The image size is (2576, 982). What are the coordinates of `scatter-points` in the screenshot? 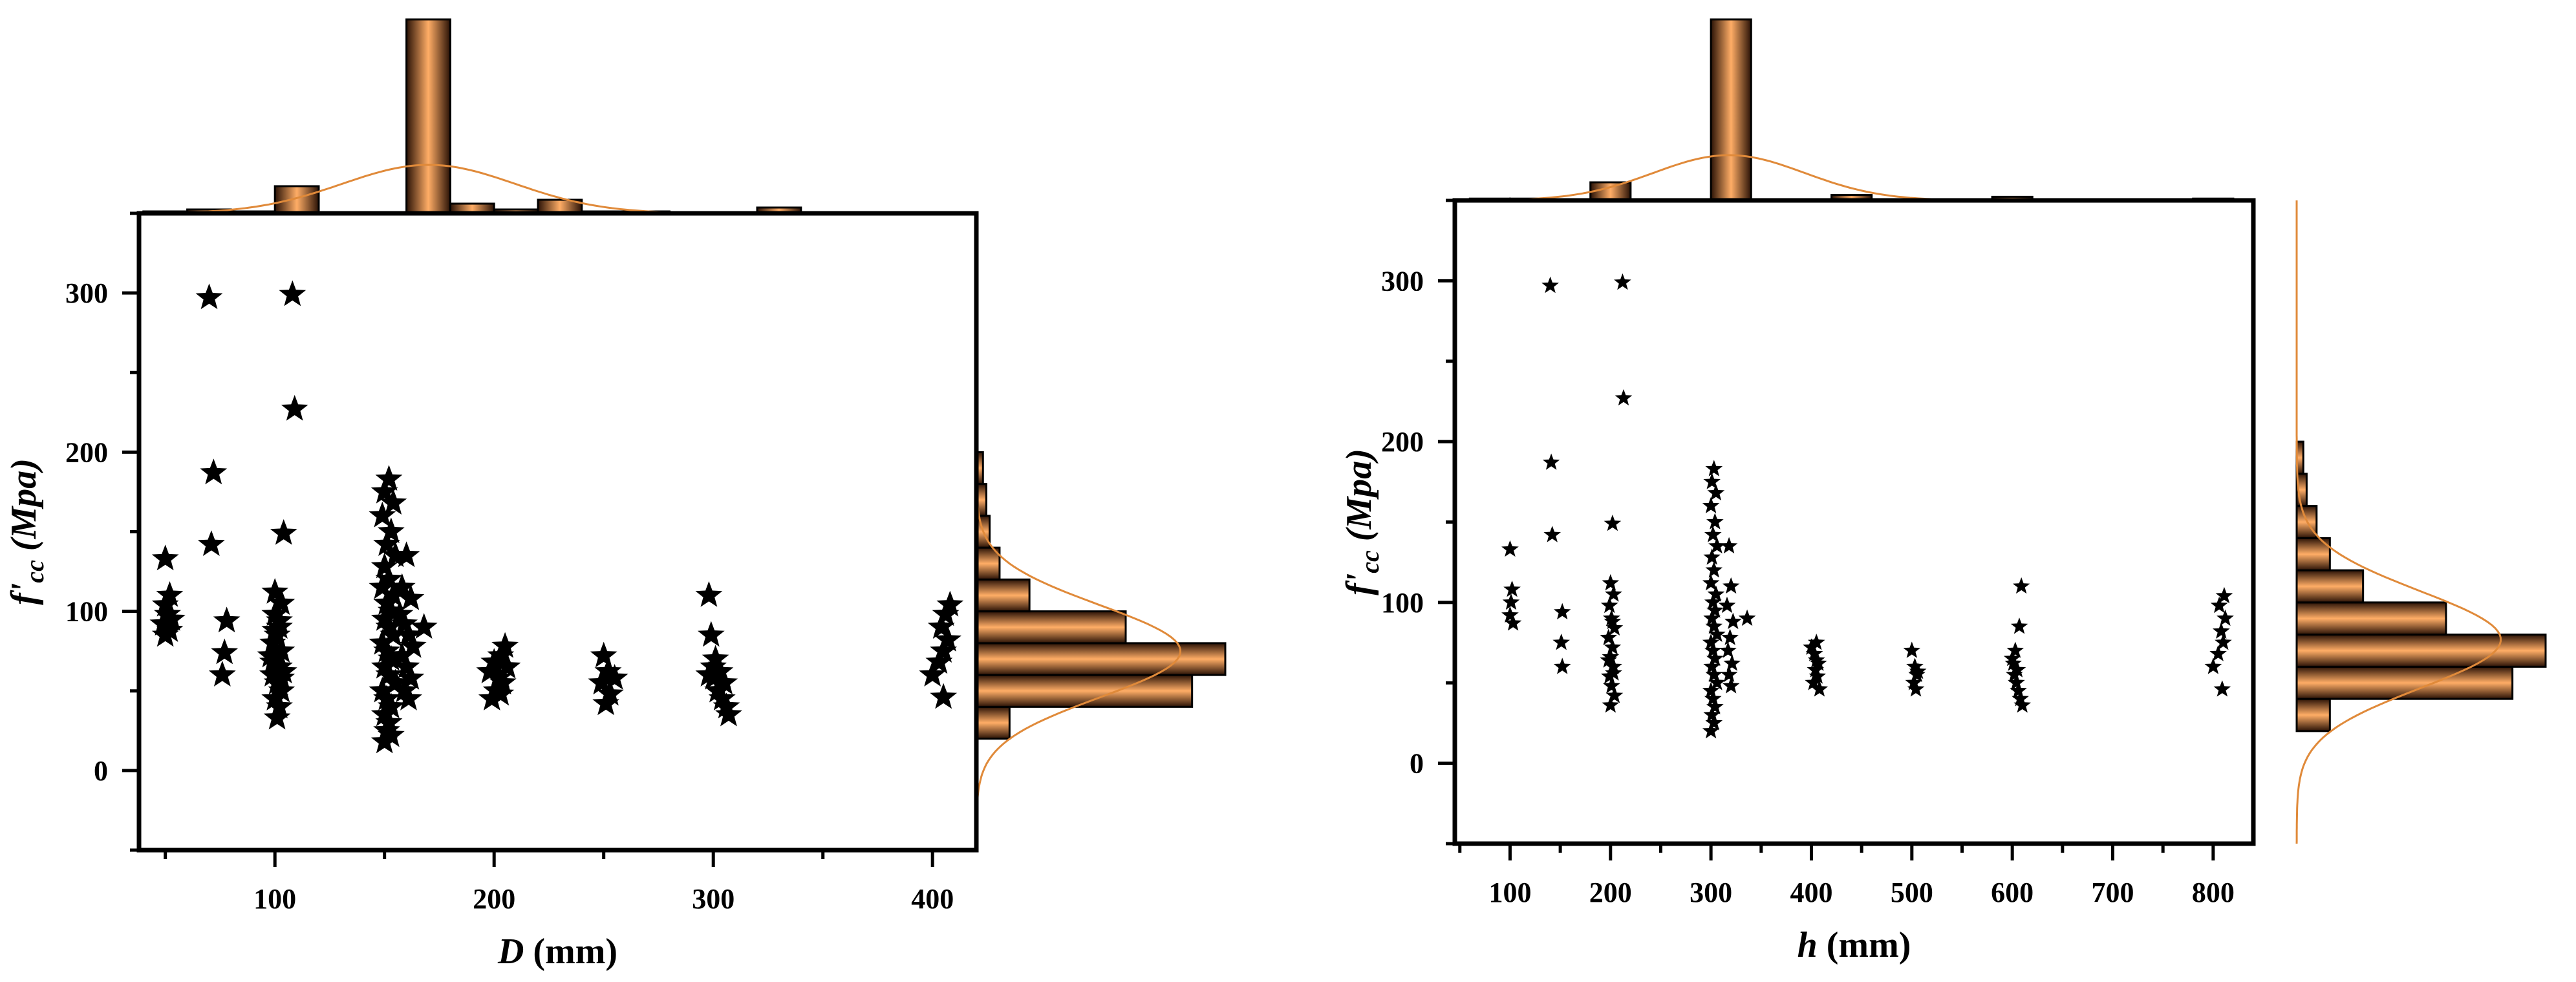 It's located at (1867, 506).